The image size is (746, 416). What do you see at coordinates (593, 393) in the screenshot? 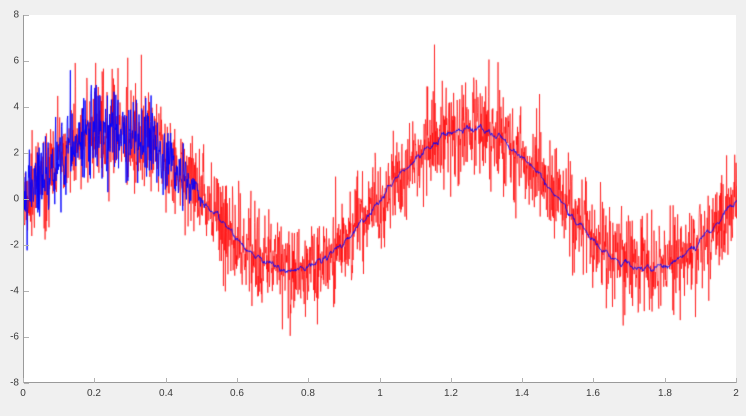
I see `x-tick-label: 1.6` at bounding box center [593, 393].